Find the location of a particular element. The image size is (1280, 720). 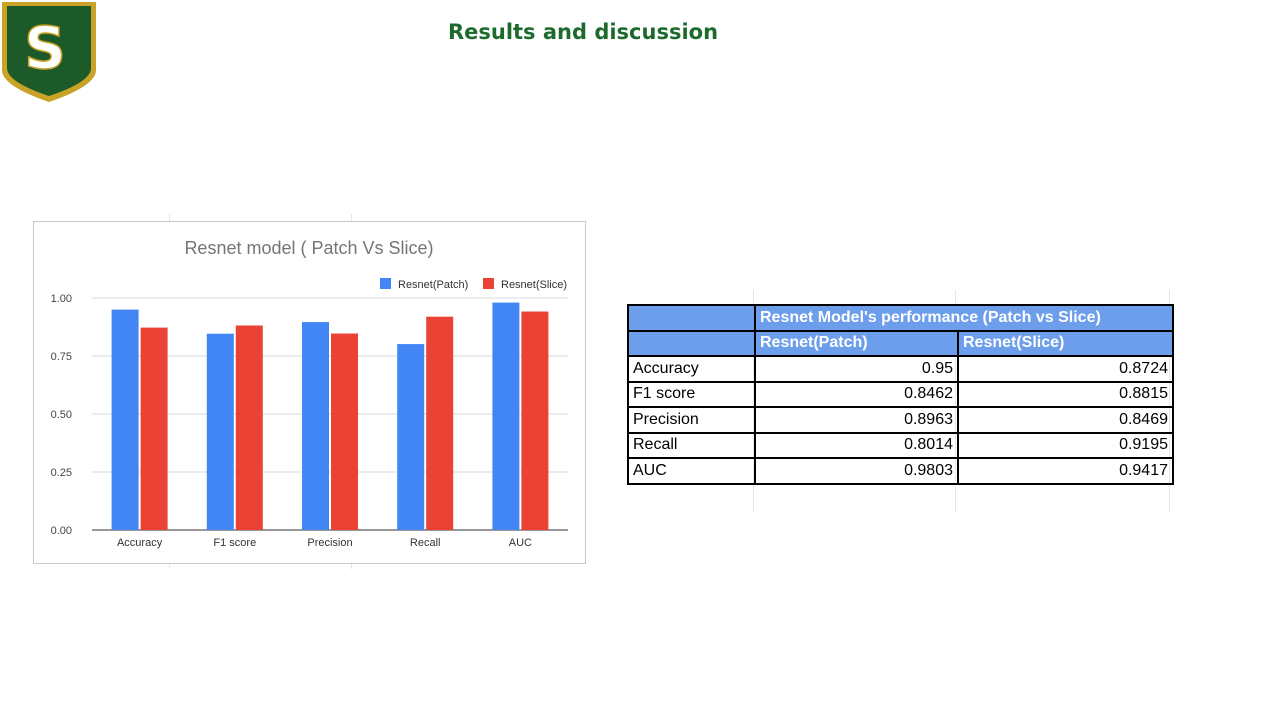

table-row: F1 score 0.8462 0.8815 is located at coordinates (900, 394).